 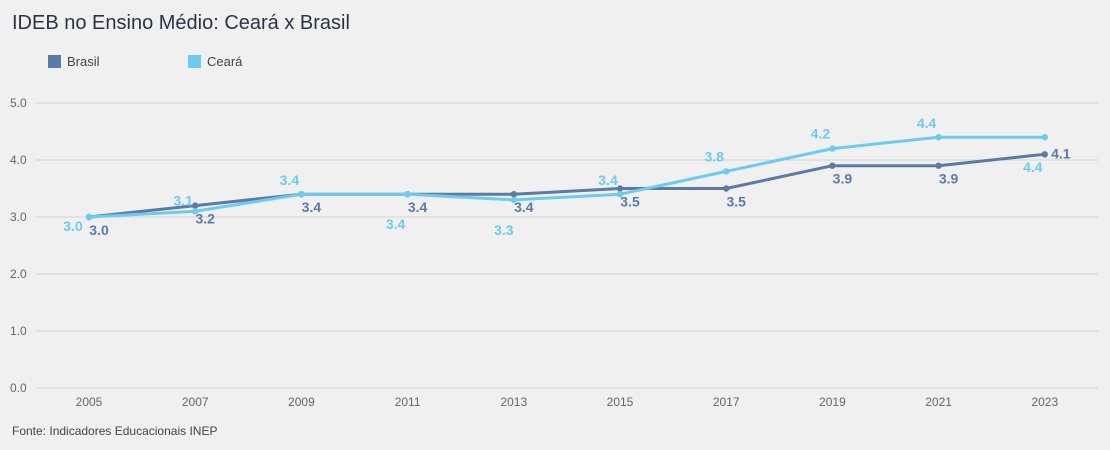 What do you see at coordinates (821, 134) in the screenshot?
I see `data-label-ceara: 4.2` at bounding box center [821, 134].